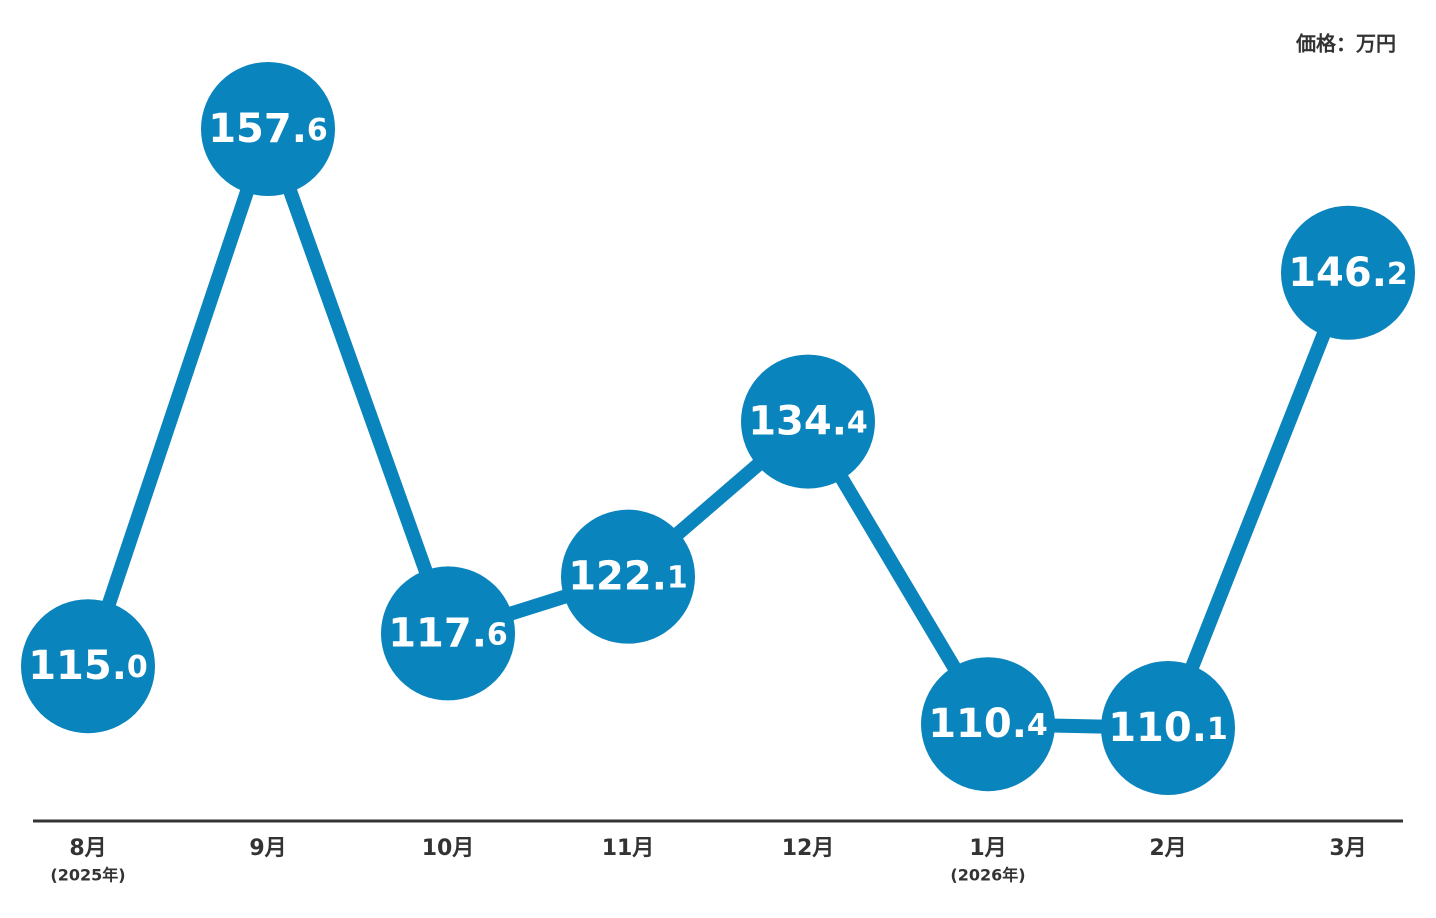 The width and height of the screenshot is (1436, 918). What do you see at coordinates (808, 848) in the screenshot?
I see `x-tick-label: 12月` at bounding box center [808, 848].